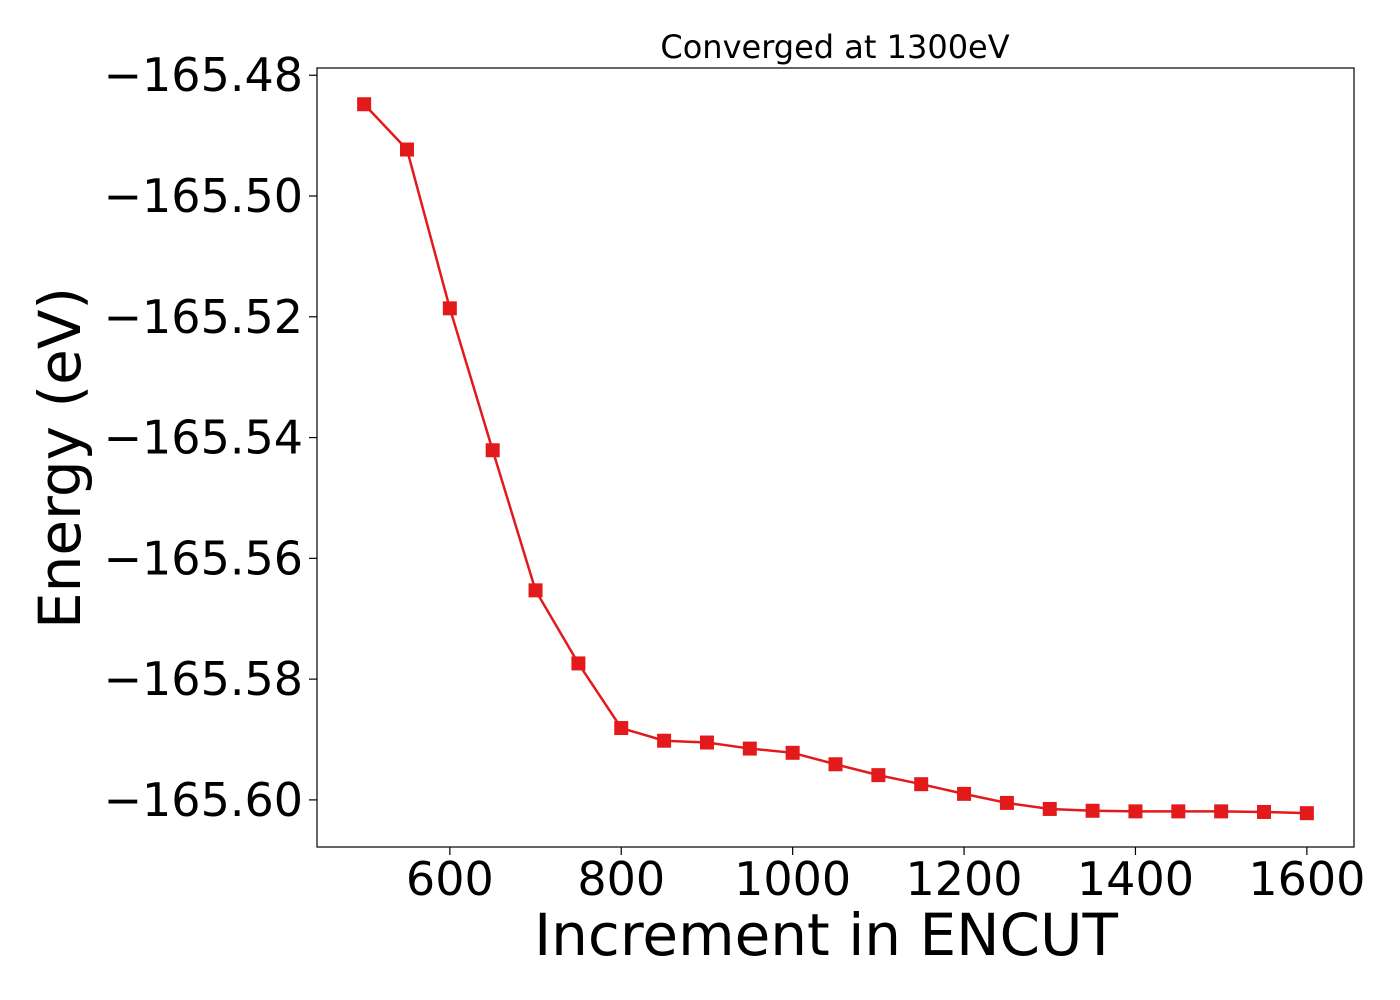 This screenshot has height=1000, width=1400. What do you see at coordinates (792, 879) in the screenshot?
I see `x-tick-label: 1000` at bounding box center [792, 879].